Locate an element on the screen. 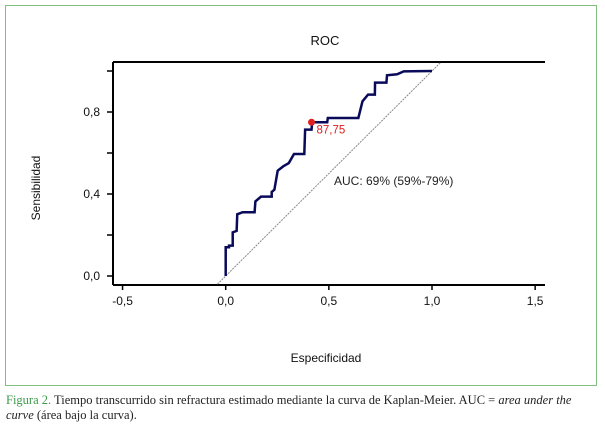 The height and width of the screenshot is (433, 605). cutoff-point-label: 87,75 is located at coordinates (331, 130).